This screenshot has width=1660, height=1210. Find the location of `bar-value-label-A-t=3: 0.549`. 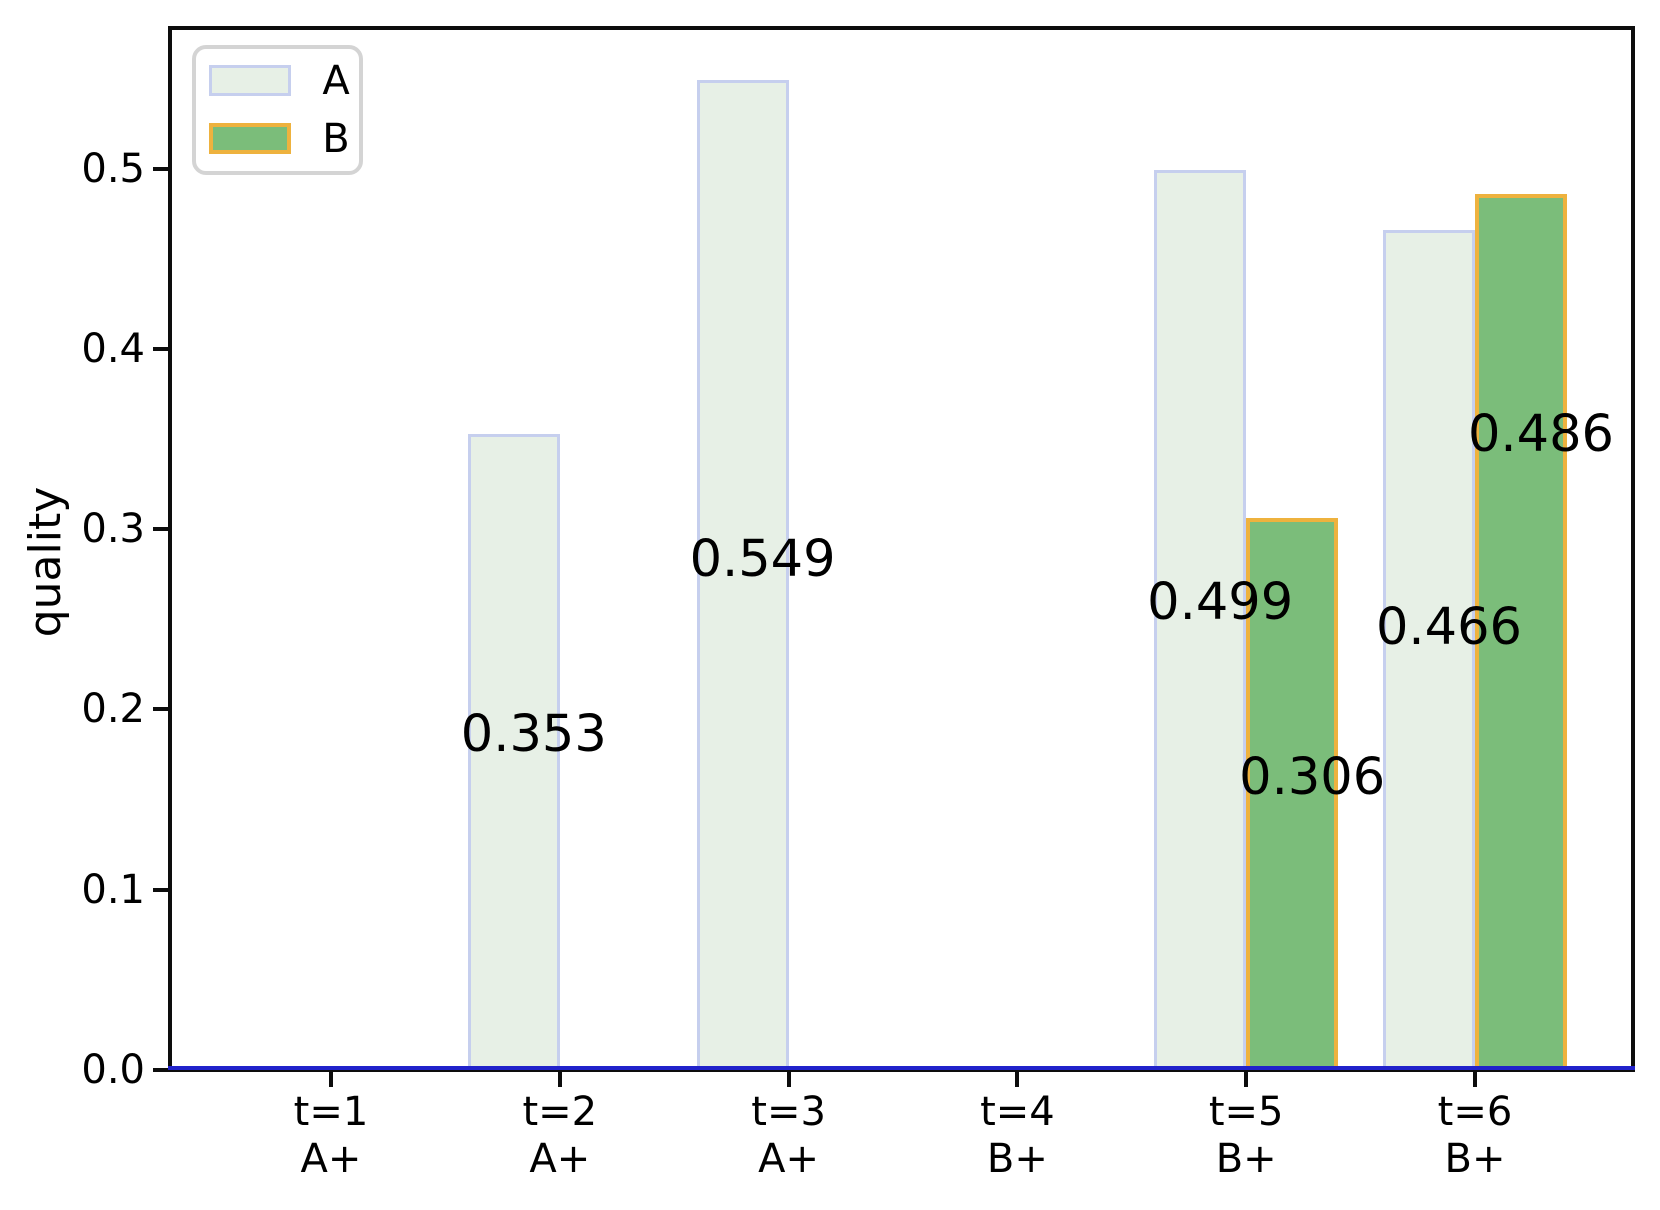

bar-value-label-A-t=3: 0.549 is located at coordinates (762, 559).